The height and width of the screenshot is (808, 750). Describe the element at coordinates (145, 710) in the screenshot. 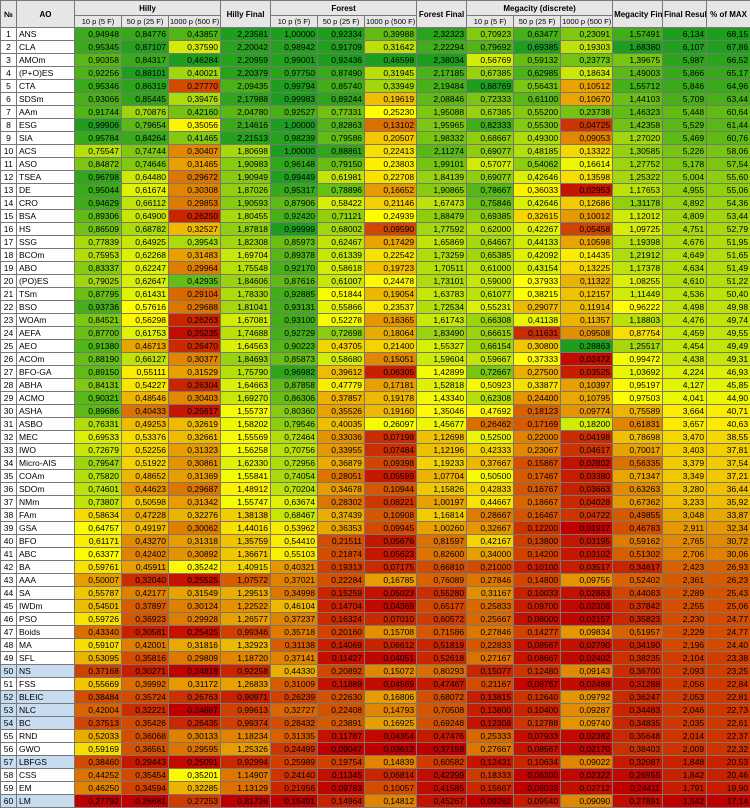

I see `score-cell: 0,32221` at that location.